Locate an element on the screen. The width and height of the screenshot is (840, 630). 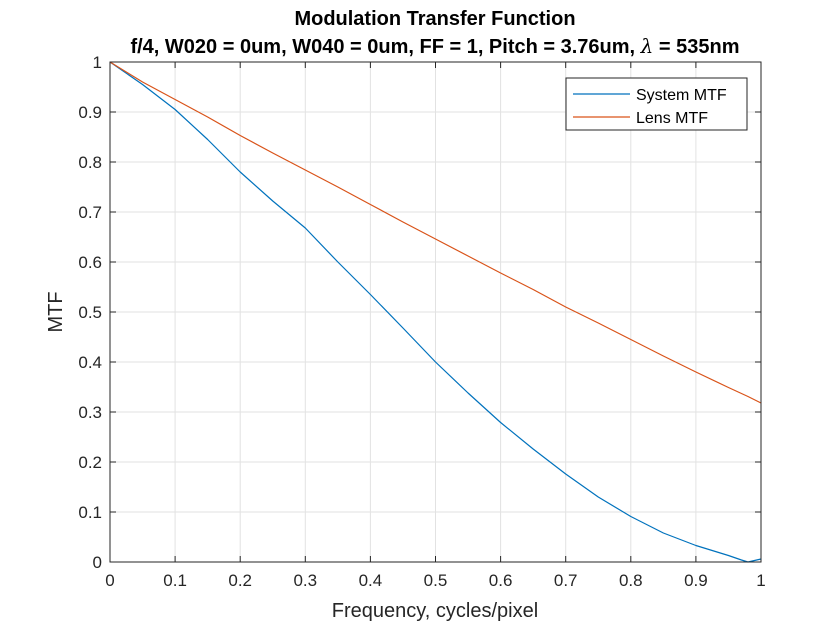
legend-label-lens-mtf: Lens MTF is located at coordinates (672, 118).